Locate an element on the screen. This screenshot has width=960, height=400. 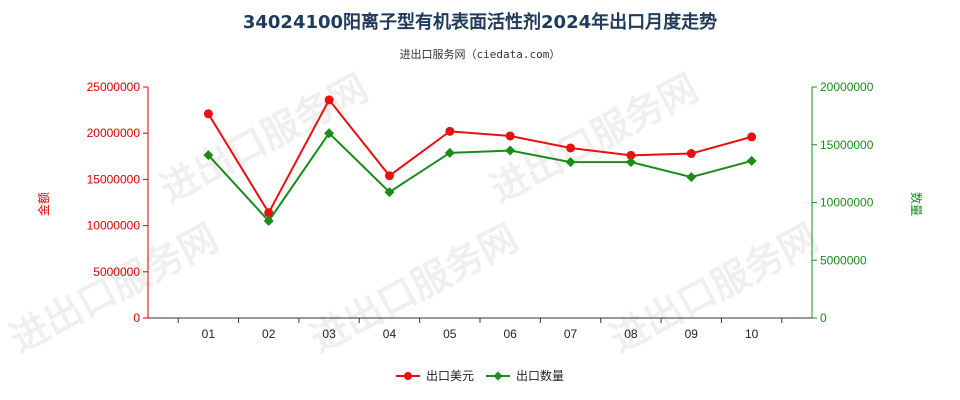
left-tick-label: 15000000 is located at coordinates (114, 179).